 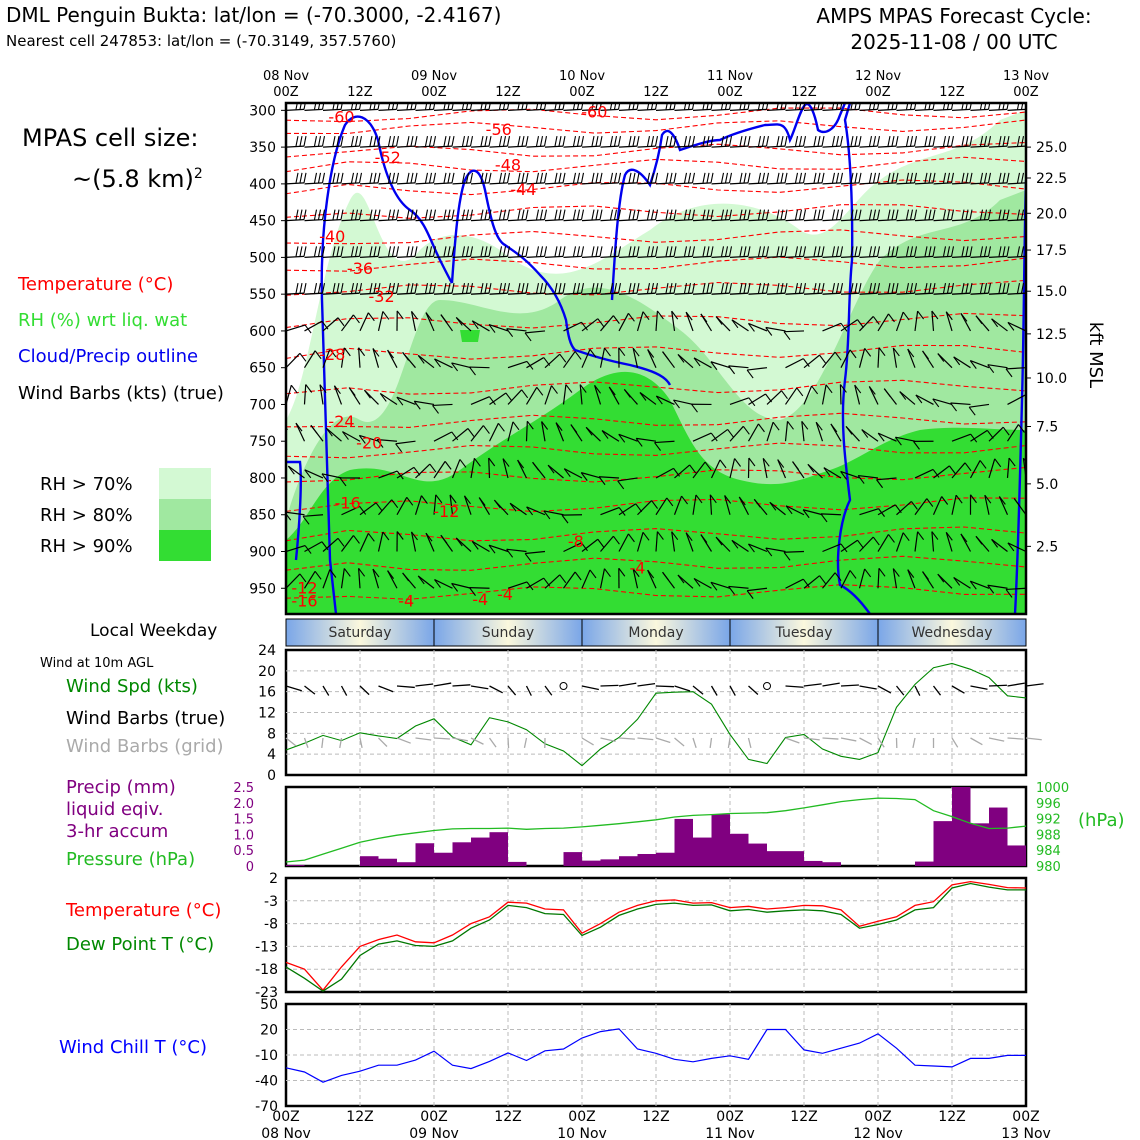 I want to click on isotherm-label: -12, so click(x=446, y=511).